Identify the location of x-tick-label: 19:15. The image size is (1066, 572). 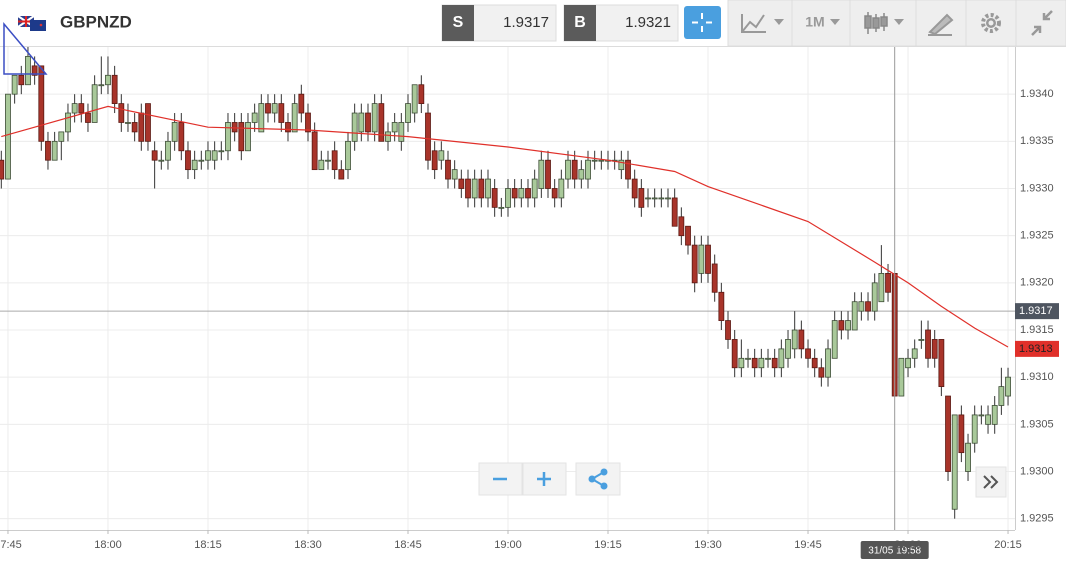
(608, 545).